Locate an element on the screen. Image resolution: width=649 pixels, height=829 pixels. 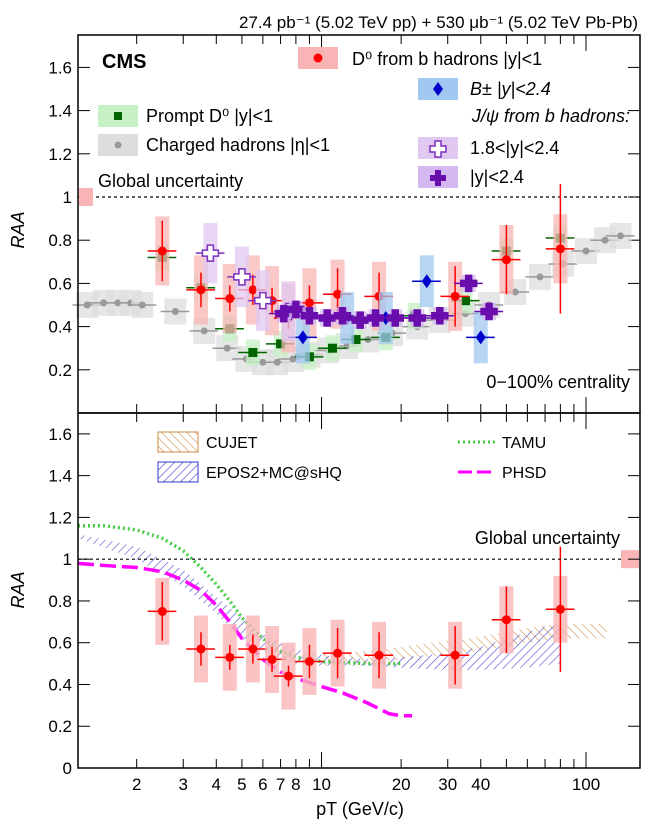
bottom-ytick-label-6: 1.2 is located at coordinates (60, 517).